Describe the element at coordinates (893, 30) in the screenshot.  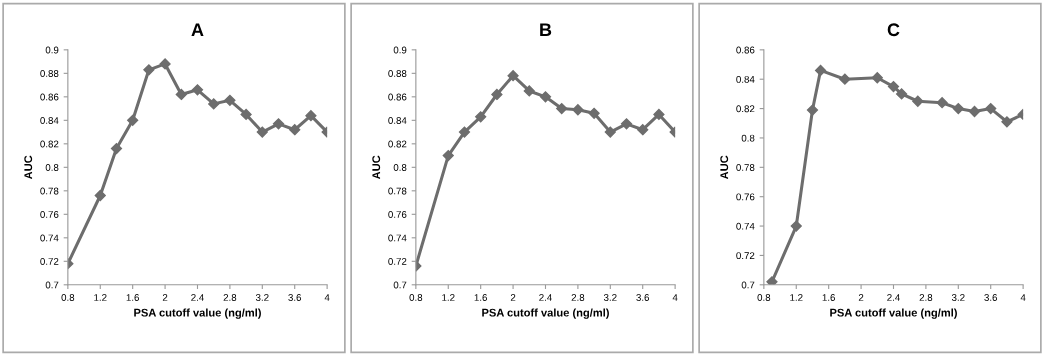
I see `chart-title: C` at that location.